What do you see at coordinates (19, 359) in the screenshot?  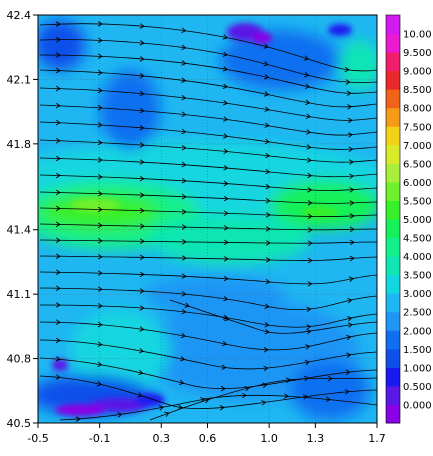 I see `y-tick-label: 40.8` at bounding box center [19, 359].